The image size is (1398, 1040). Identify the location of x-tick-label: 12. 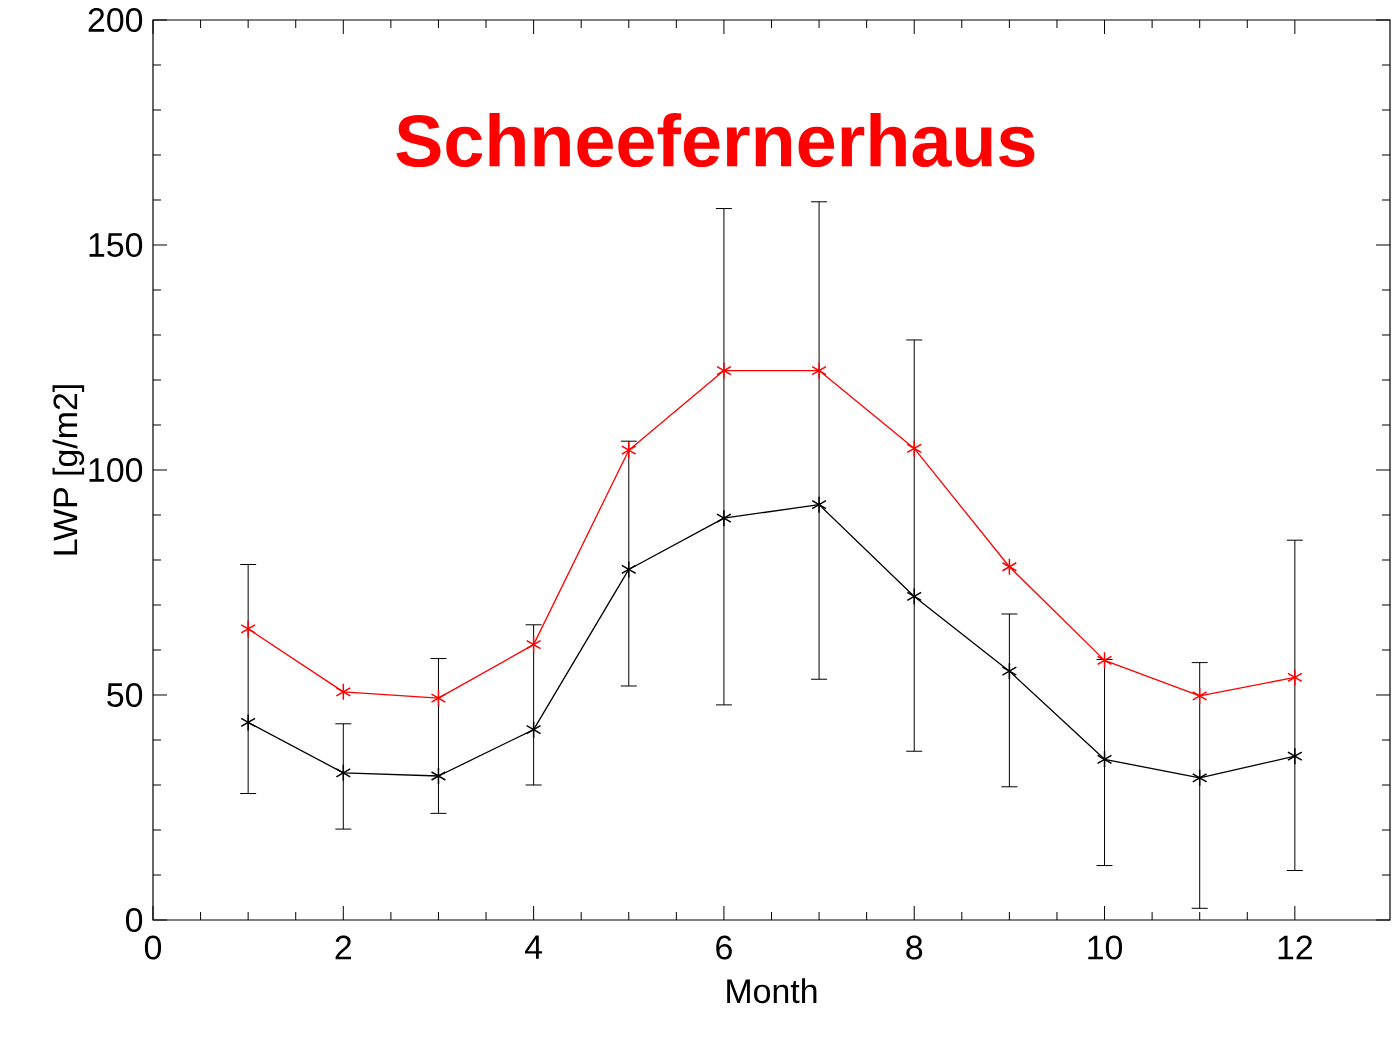
(1295, 947).